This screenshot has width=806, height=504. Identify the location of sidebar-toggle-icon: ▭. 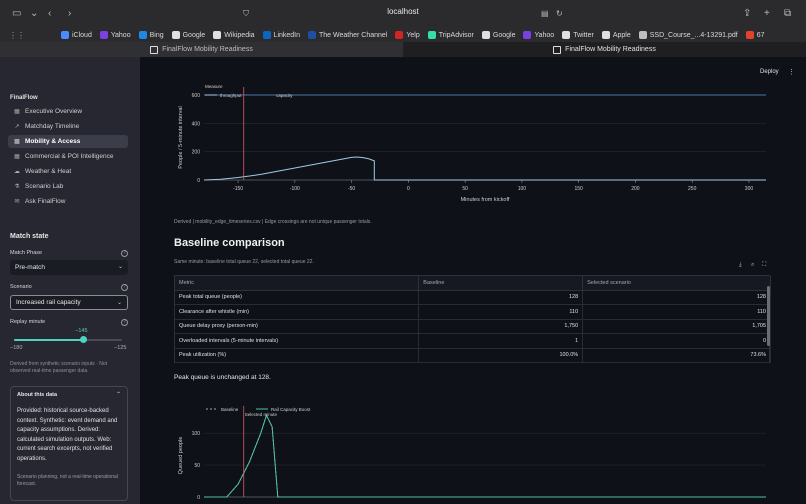
(17, 13).